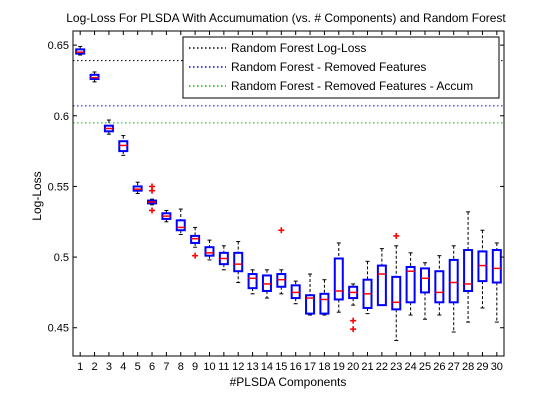 The image size is (560, 420). What do you see at coordinates (497, 367) in the screenshot?
I see `x-tick-label: 30` at bounding box center [497, 367].